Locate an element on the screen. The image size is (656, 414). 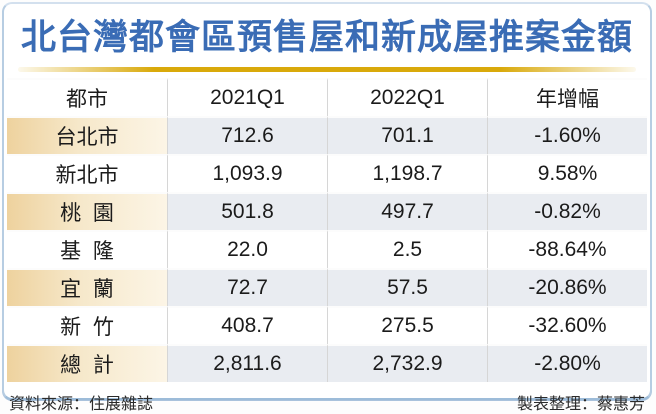
table-row: 宜 蘭 72.7 57.5 -20.86% is located at coordinates (327, 286).